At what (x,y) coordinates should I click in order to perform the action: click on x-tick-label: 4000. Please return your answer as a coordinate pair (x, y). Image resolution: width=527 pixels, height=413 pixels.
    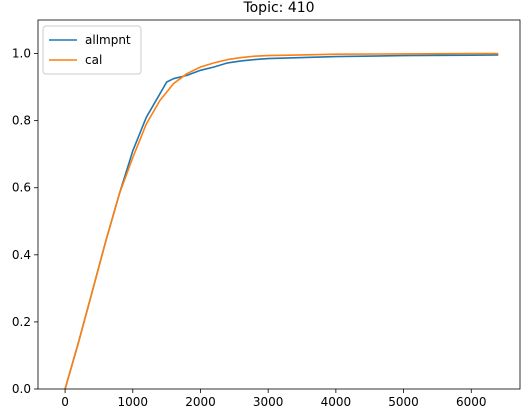
    Looking at the image, I should click on (336, 402).